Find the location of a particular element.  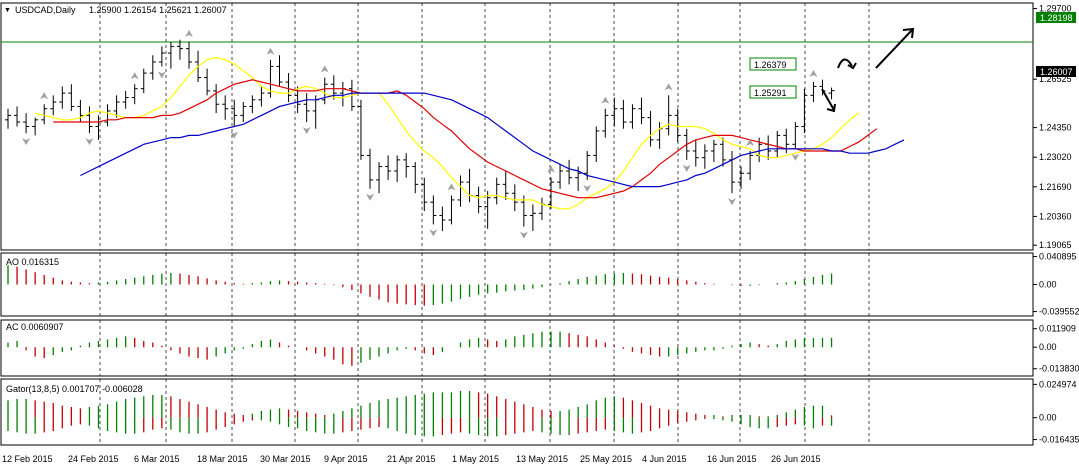

gator-tick-label: 0.00 is located at coordinates (1048, 418).